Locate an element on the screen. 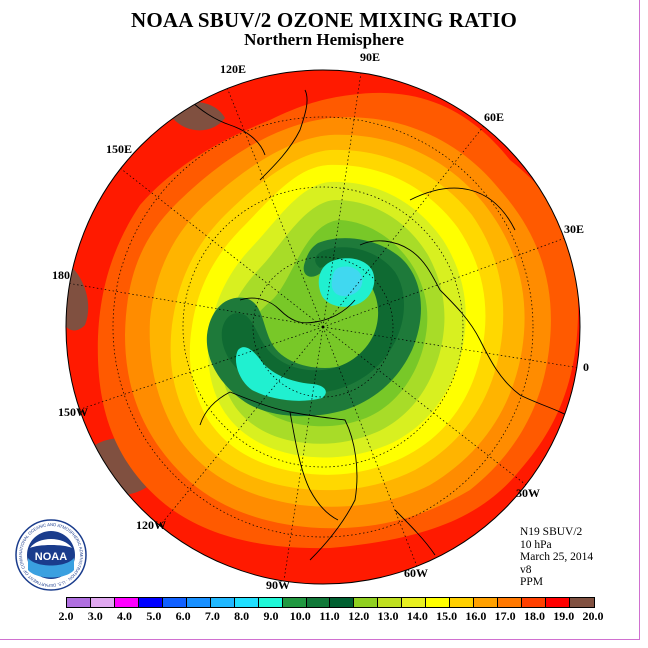  map-title: NOAA SBUV/2 OZONE MIXING RATIO is located at coordinates (324, 20).